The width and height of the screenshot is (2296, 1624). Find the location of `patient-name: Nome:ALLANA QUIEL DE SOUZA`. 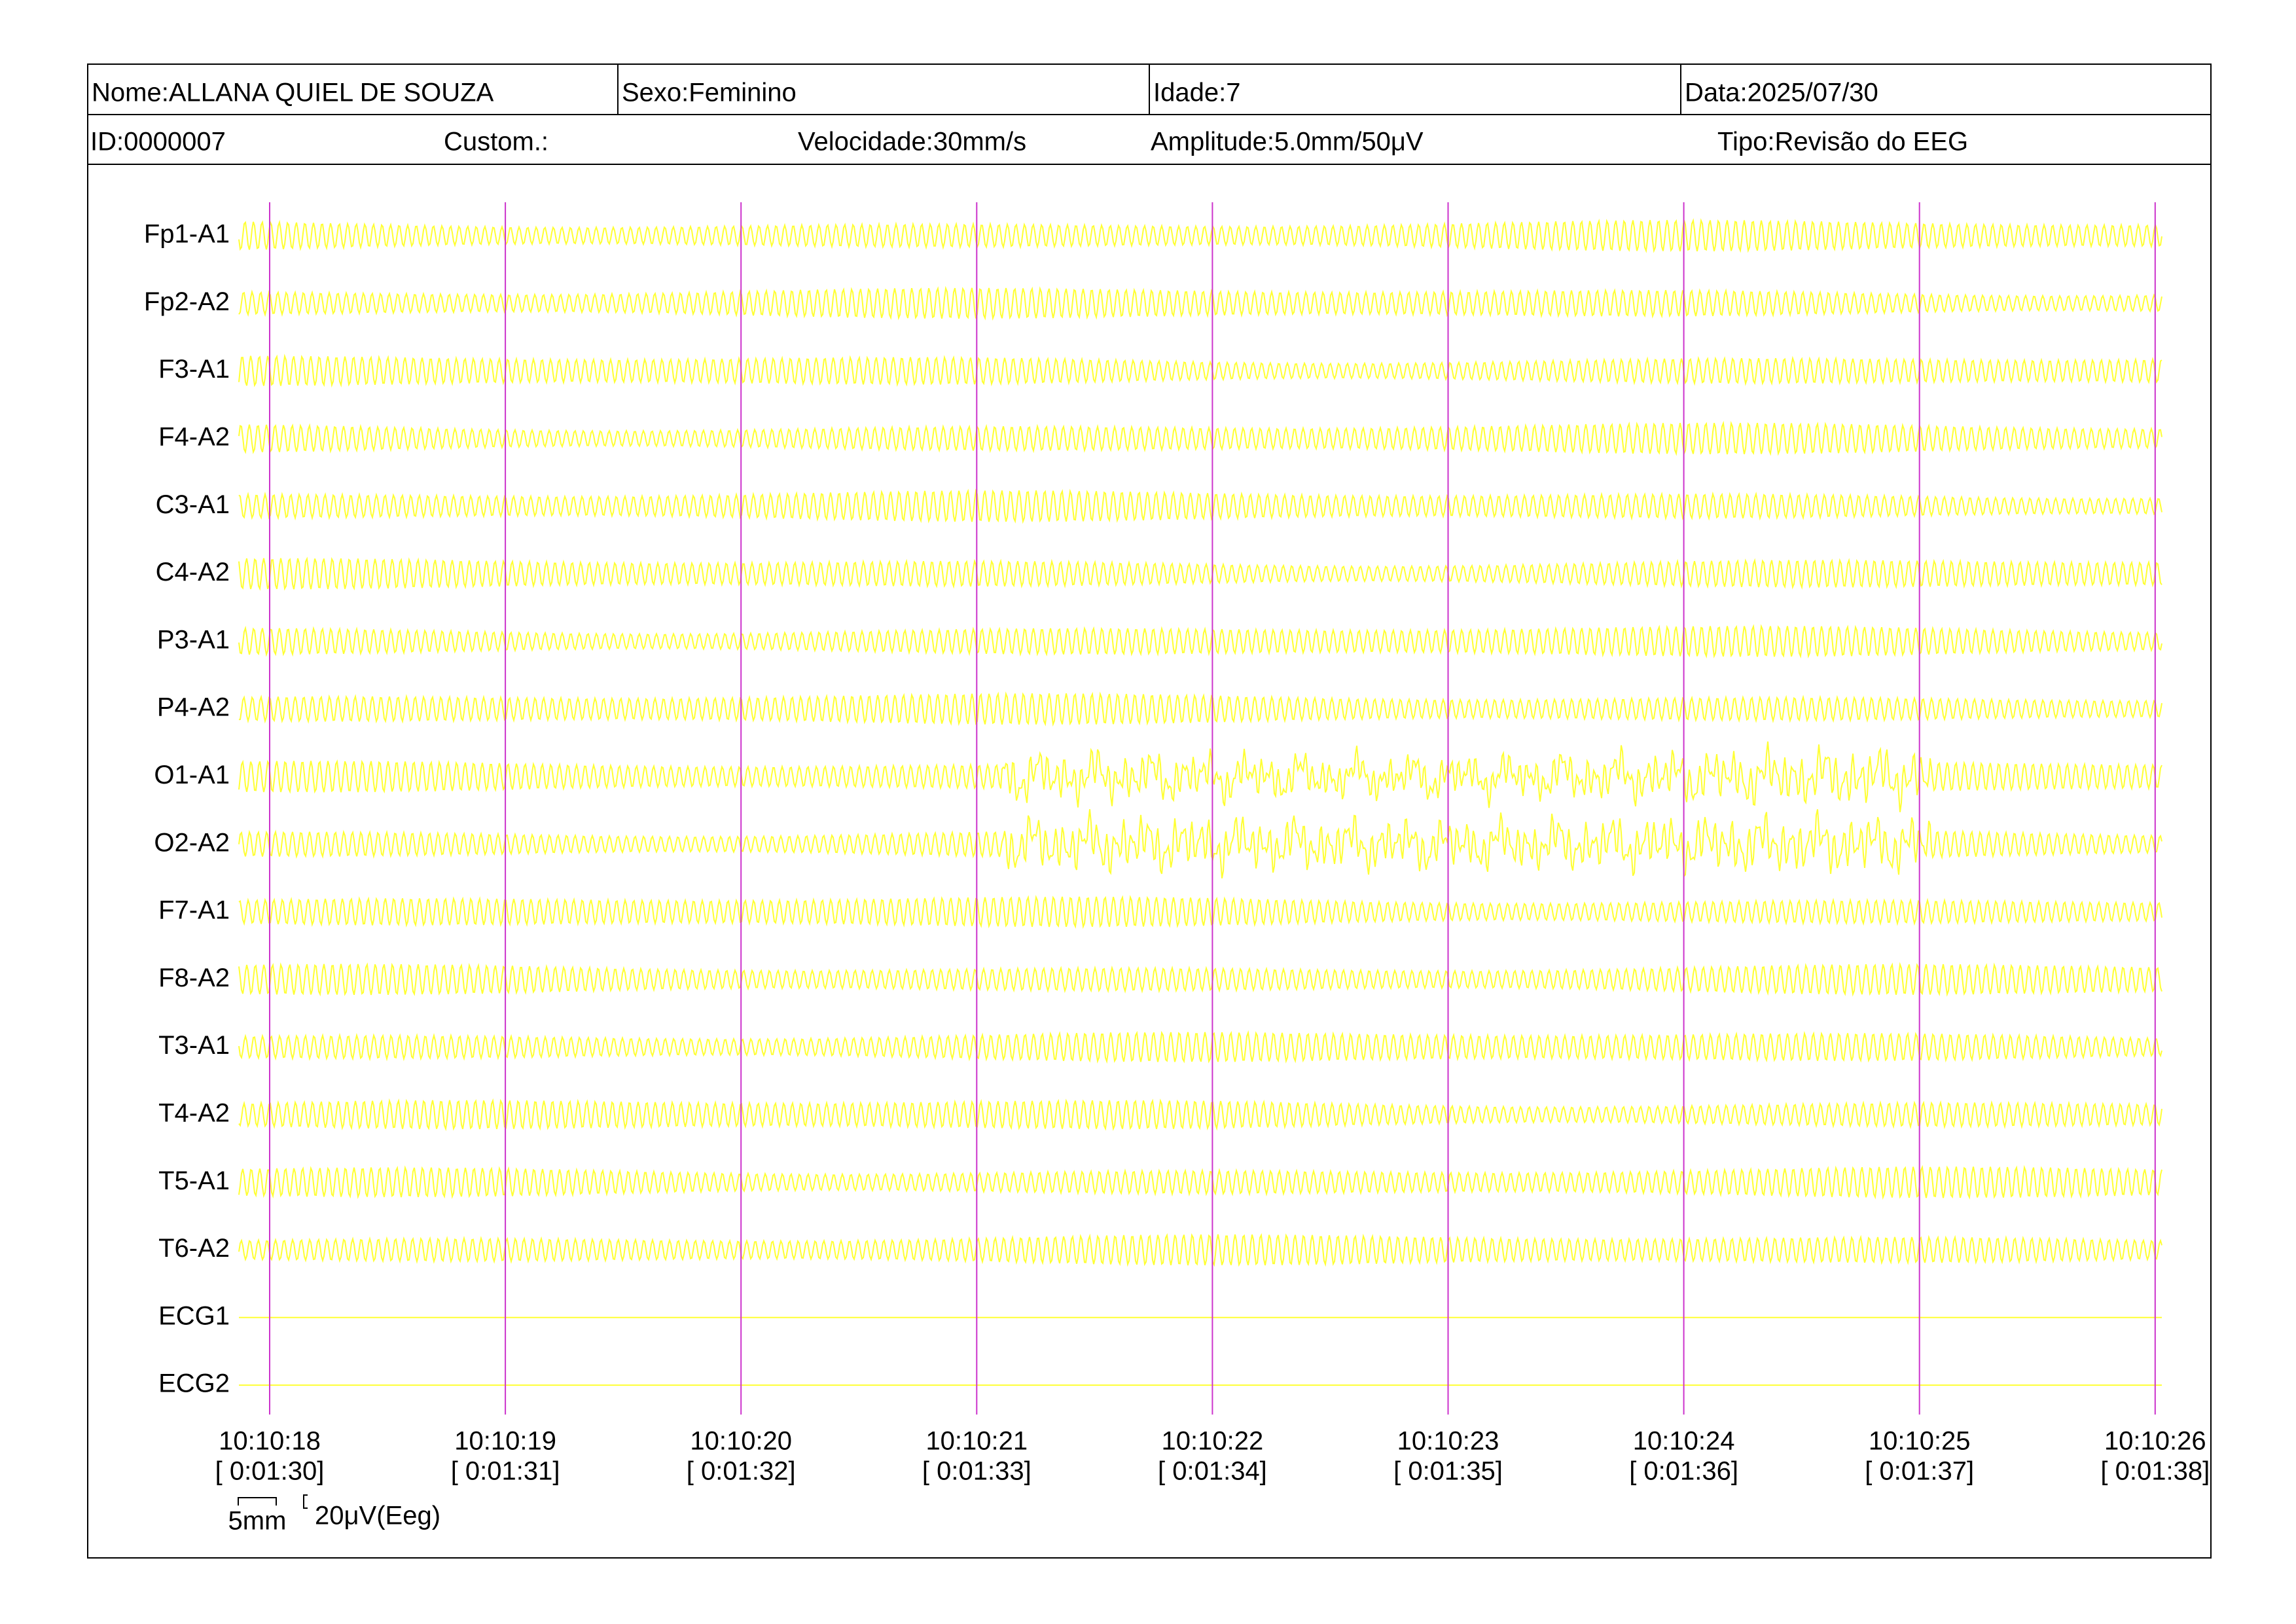

patient-name: Nome:ALLANA QUIEL DE SOUZA is located at coordinates (293, 93).